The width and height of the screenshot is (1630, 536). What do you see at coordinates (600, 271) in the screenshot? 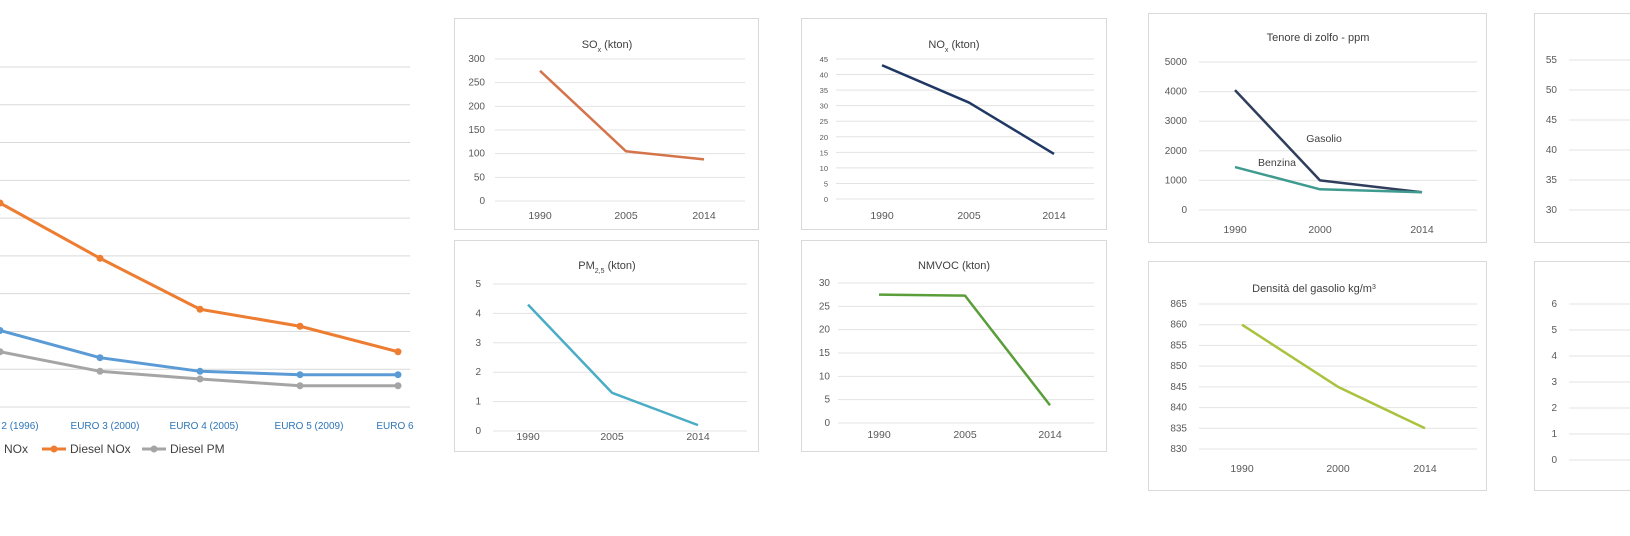
I see `chart-title-subscript: 2,5` at bounding box center [600, 271].